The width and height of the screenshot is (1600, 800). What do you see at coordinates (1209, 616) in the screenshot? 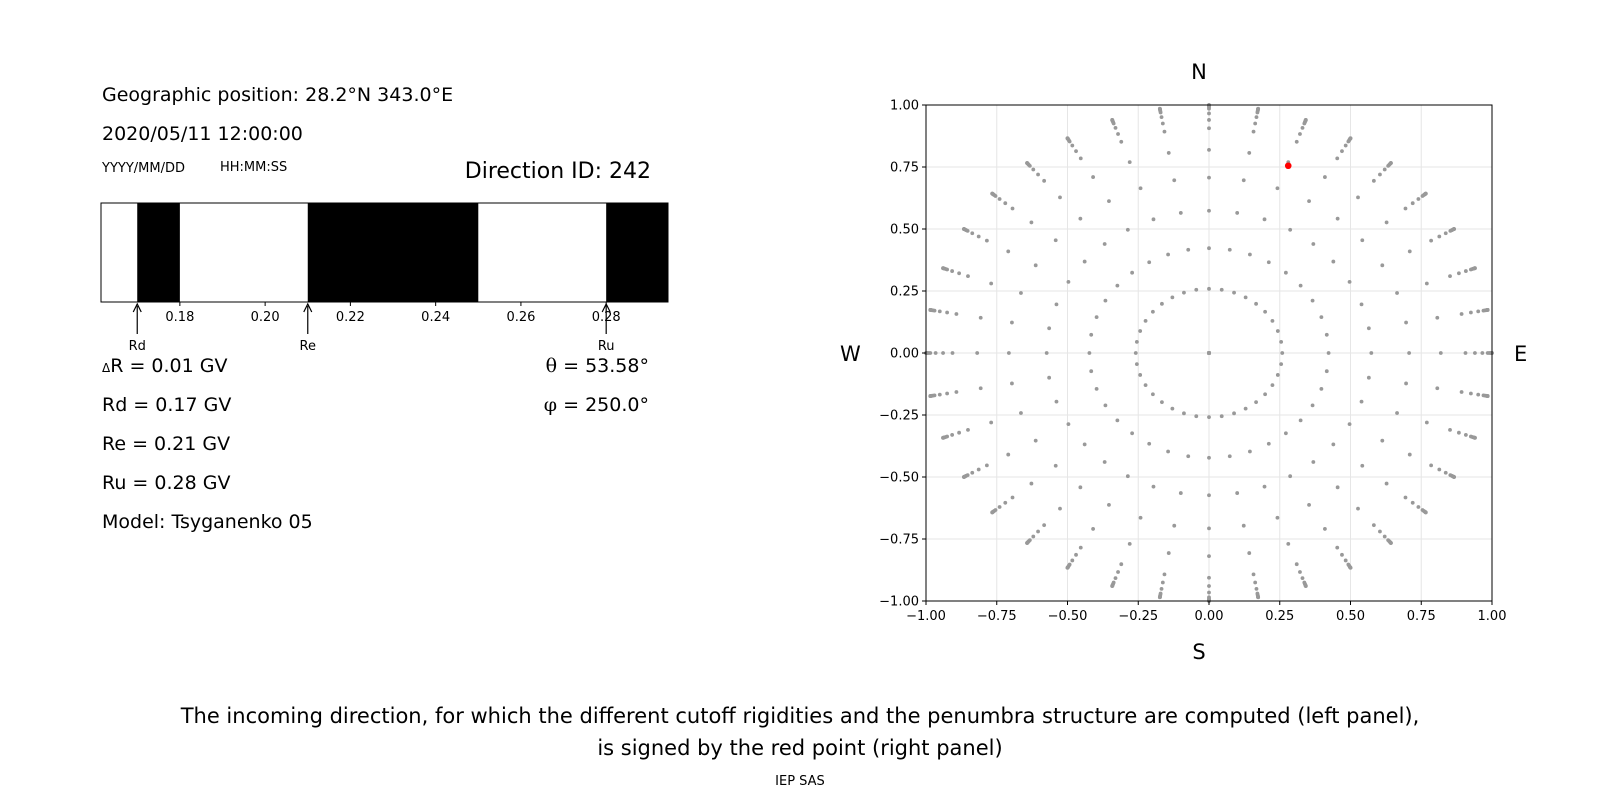
I see `x-tick-label: 0.00` at bounding box center [1209, 616].